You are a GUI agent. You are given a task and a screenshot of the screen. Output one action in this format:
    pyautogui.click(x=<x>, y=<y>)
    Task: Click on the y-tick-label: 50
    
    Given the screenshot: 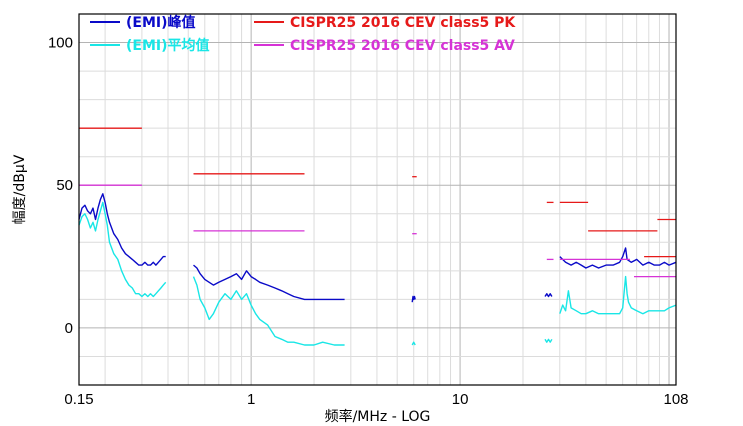 What is the action you would take?
    pyautogui.click(x=64, y=185)
    